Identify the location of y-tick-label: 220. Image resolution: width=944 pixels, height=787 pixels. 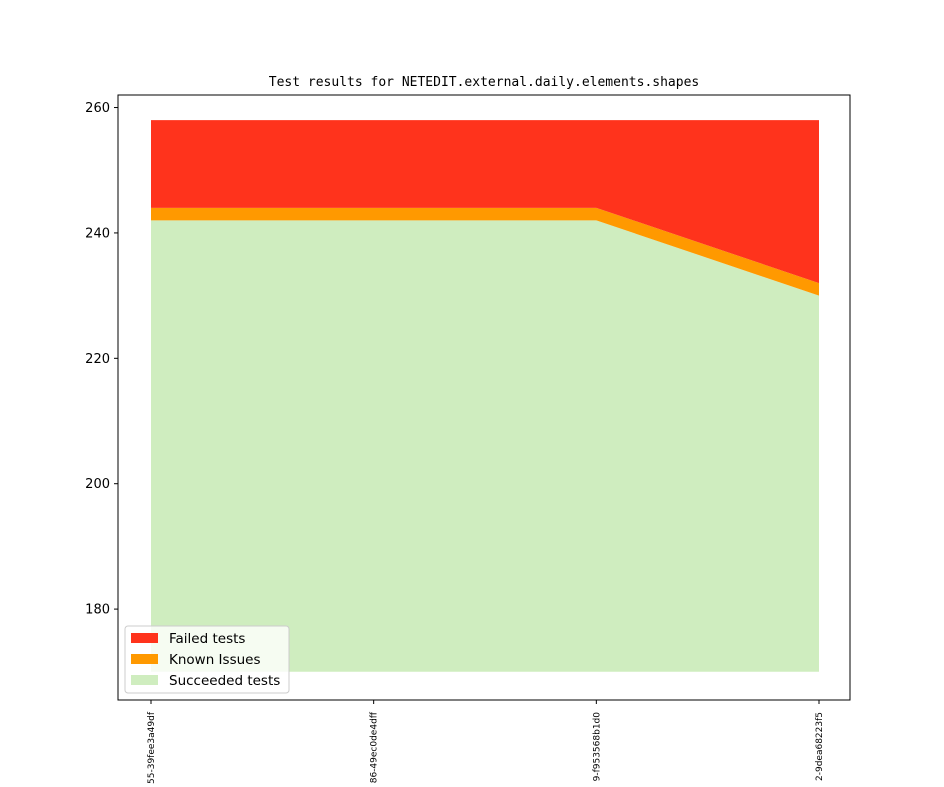
(97, 359).